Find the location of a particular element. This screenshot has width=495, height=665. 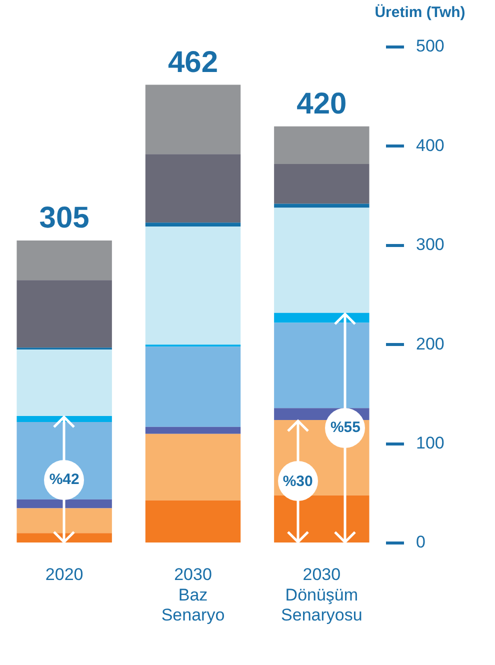

total-label: 305 is located at coordinates (64, 218).